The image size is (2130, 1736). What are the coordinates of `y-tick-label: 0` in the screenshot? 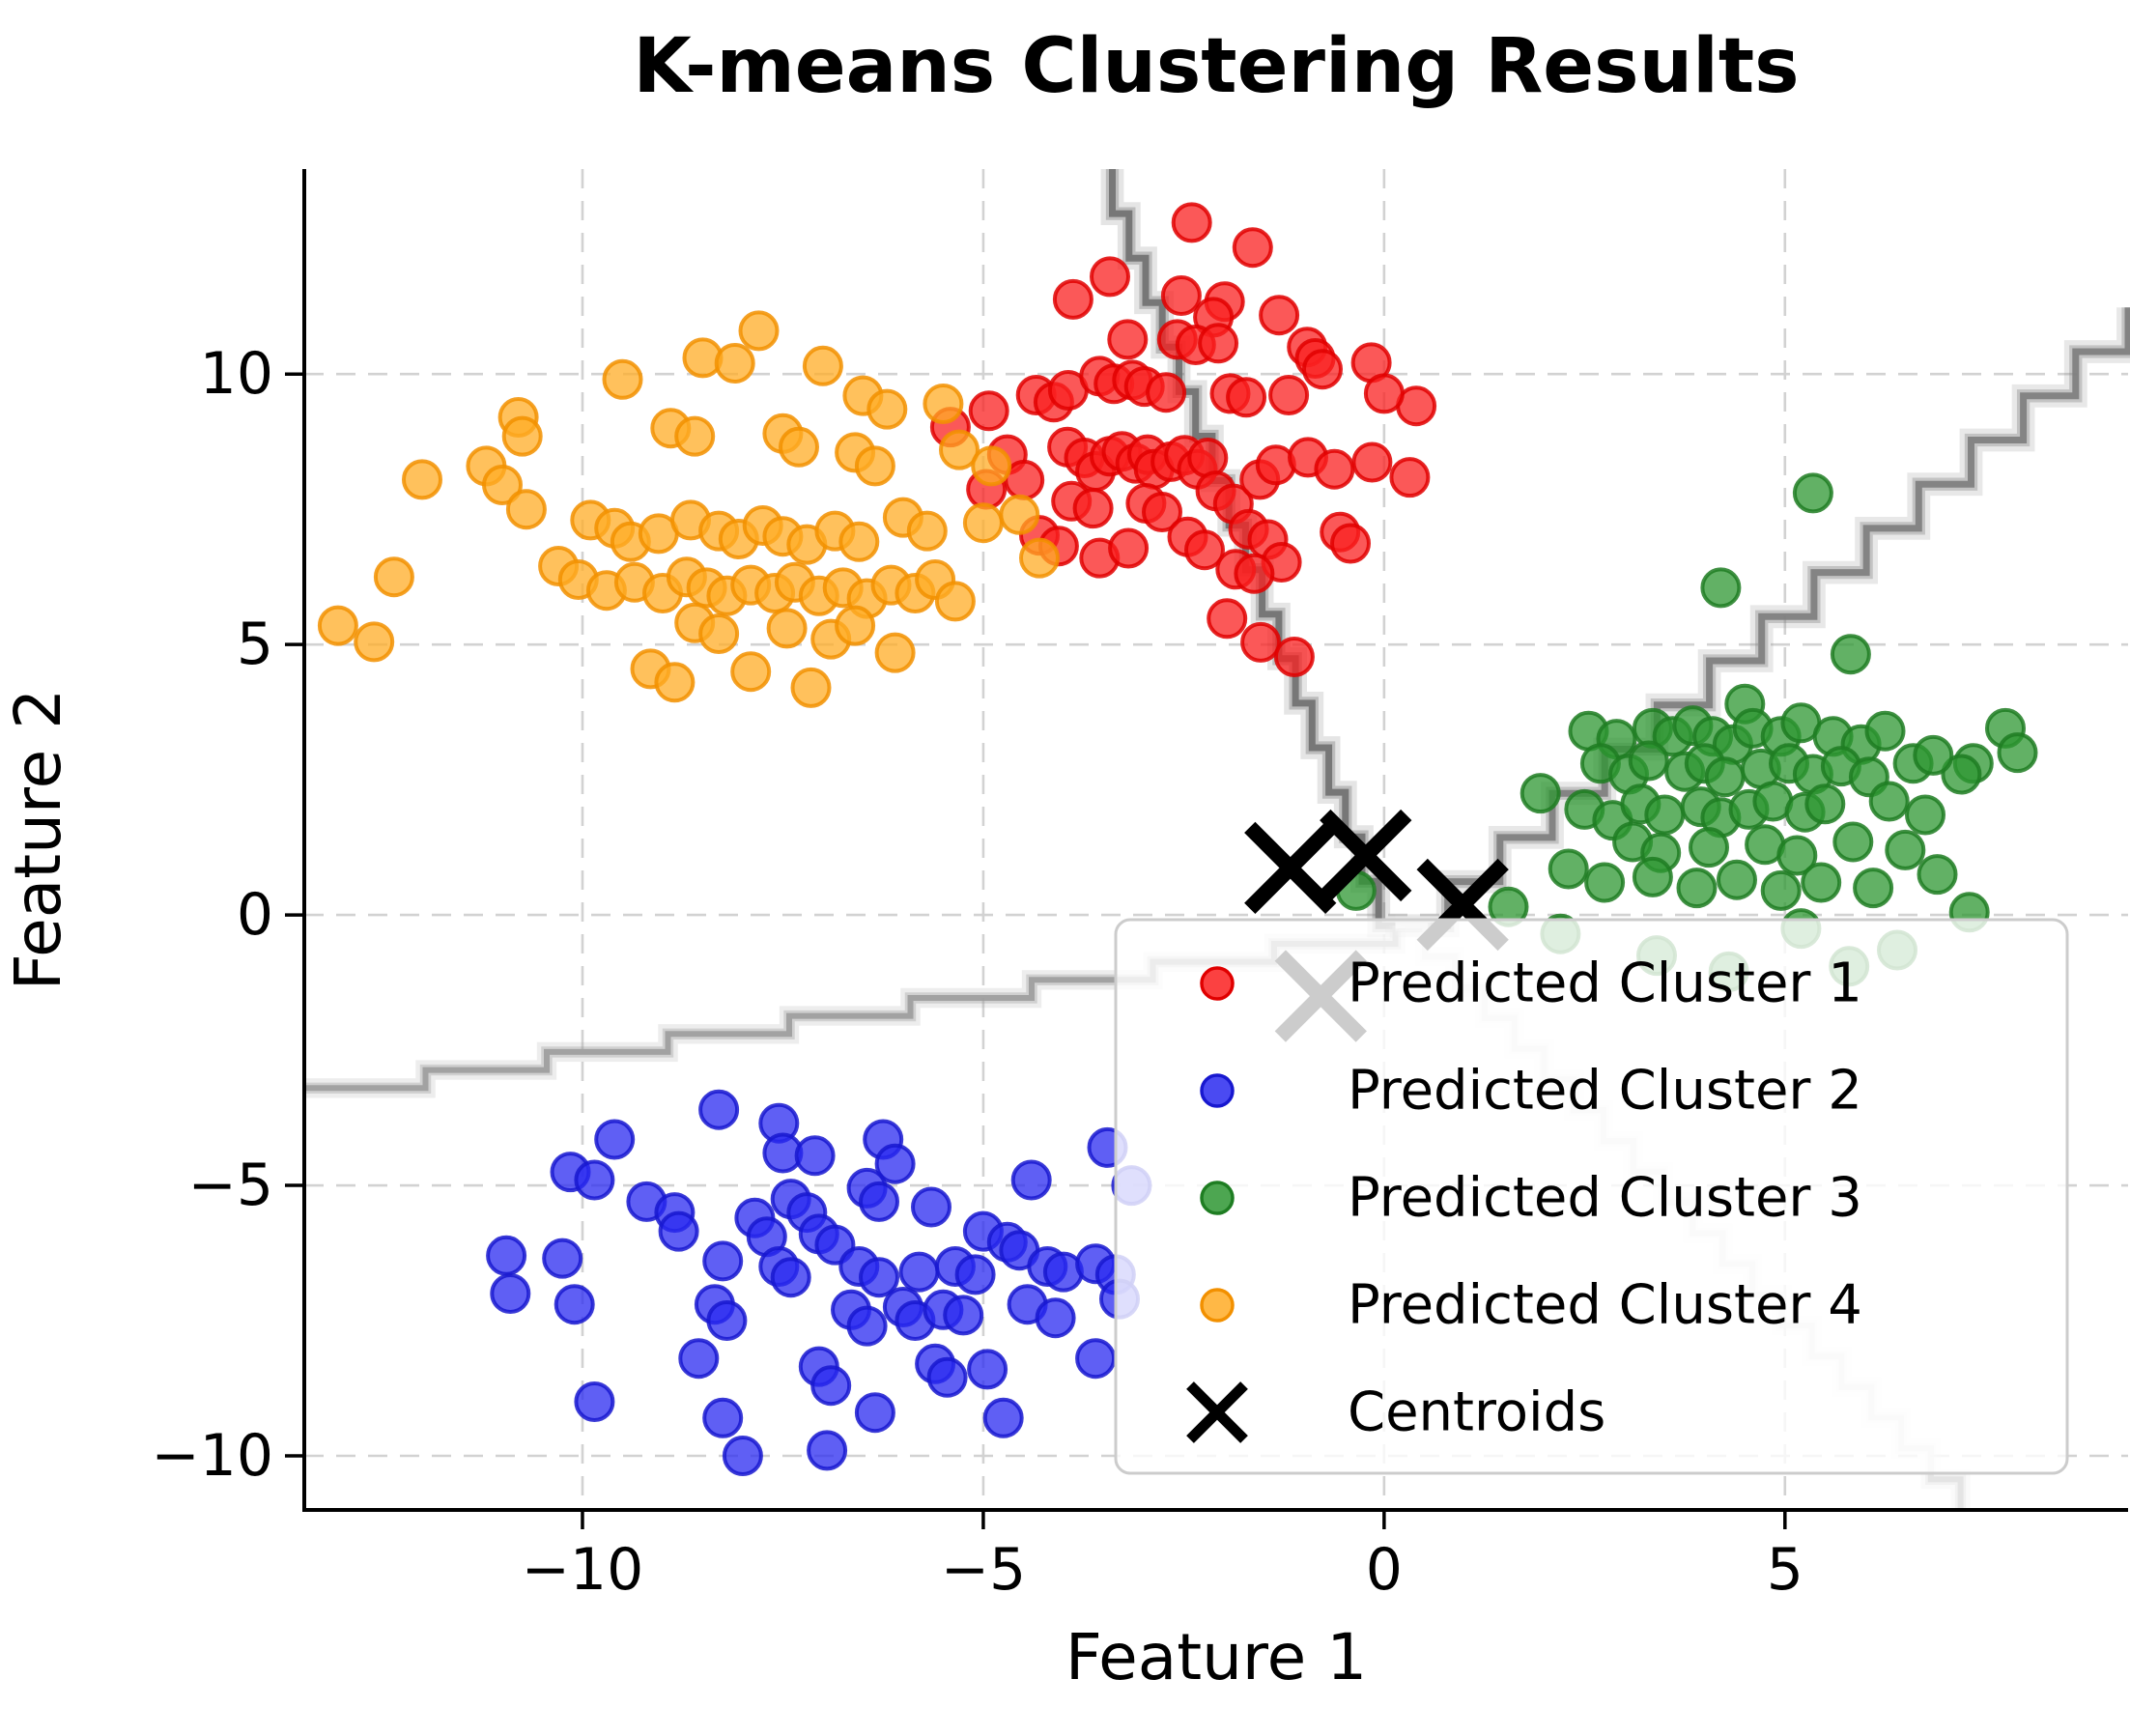 It's located at (255, 915).